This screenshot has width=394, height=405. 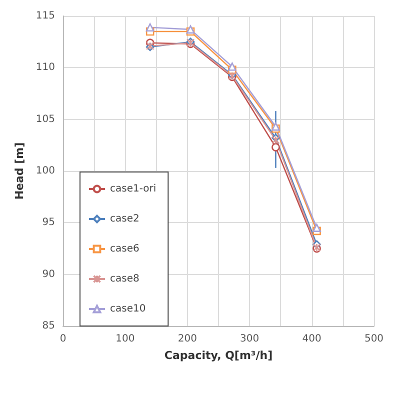 What do you see at coordinates (125, 339) in the screenshot?
I see `x-tick-label: 100` at bounding box center [125, 339].